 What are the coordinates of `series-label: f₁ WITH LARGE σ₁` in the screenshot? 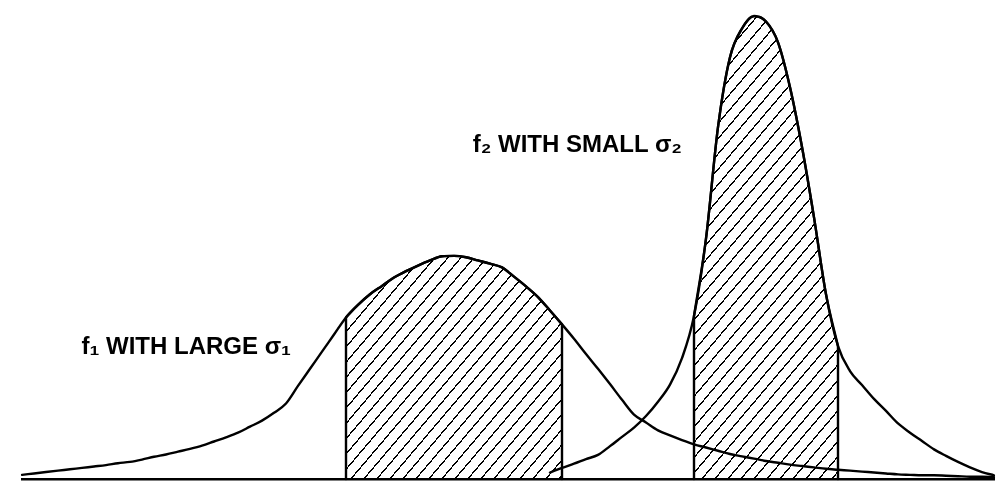 It's located at (186, 345).